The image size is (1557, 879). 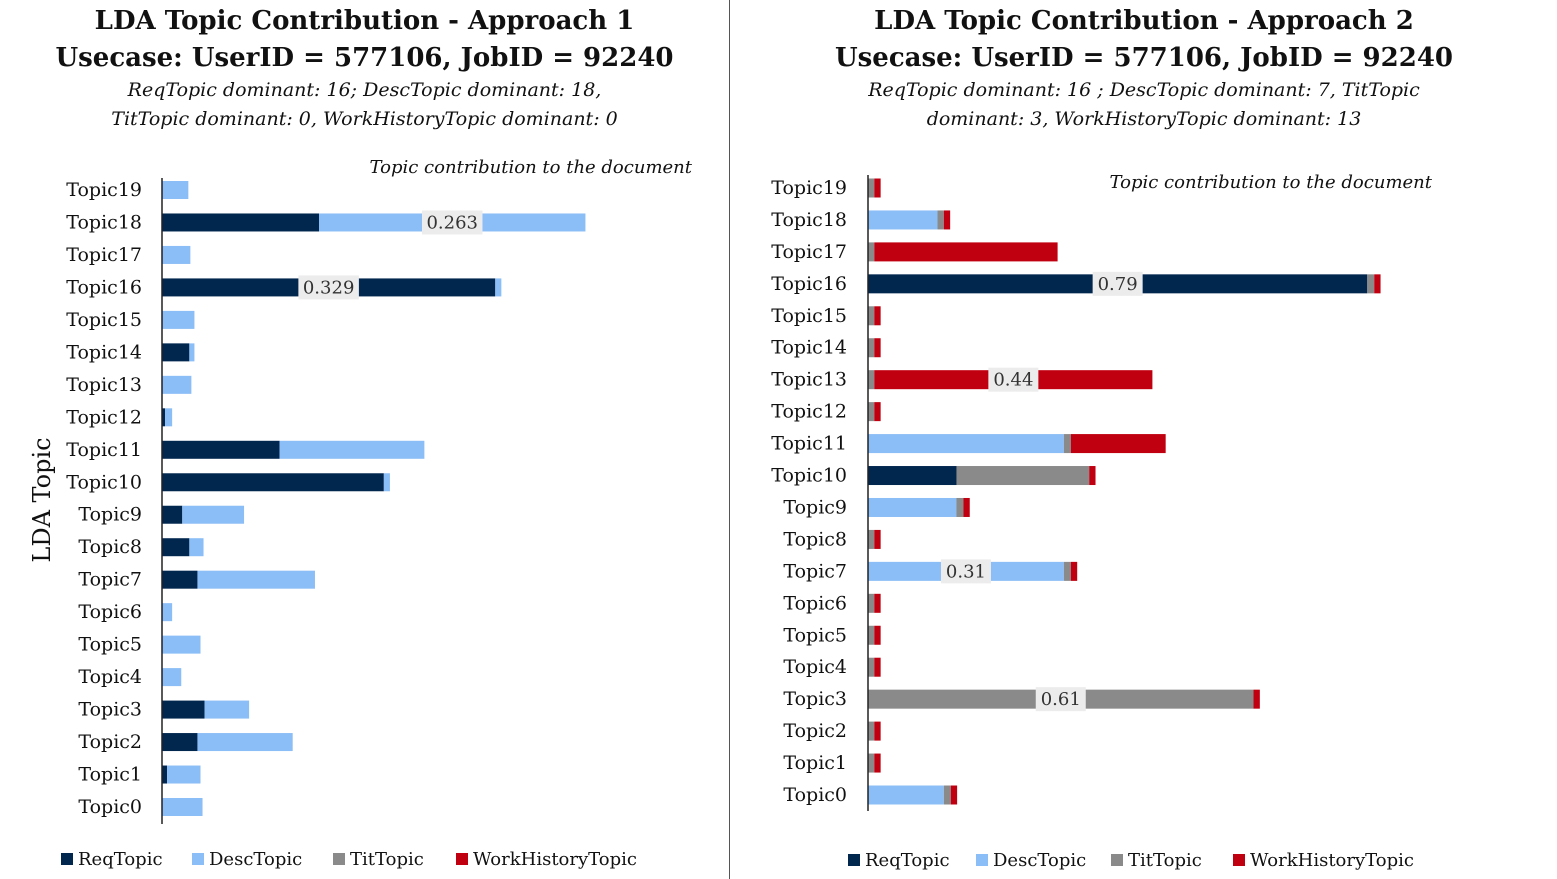 I want to click on bar-topic8-reqtopic, so click(x=176, y=547).